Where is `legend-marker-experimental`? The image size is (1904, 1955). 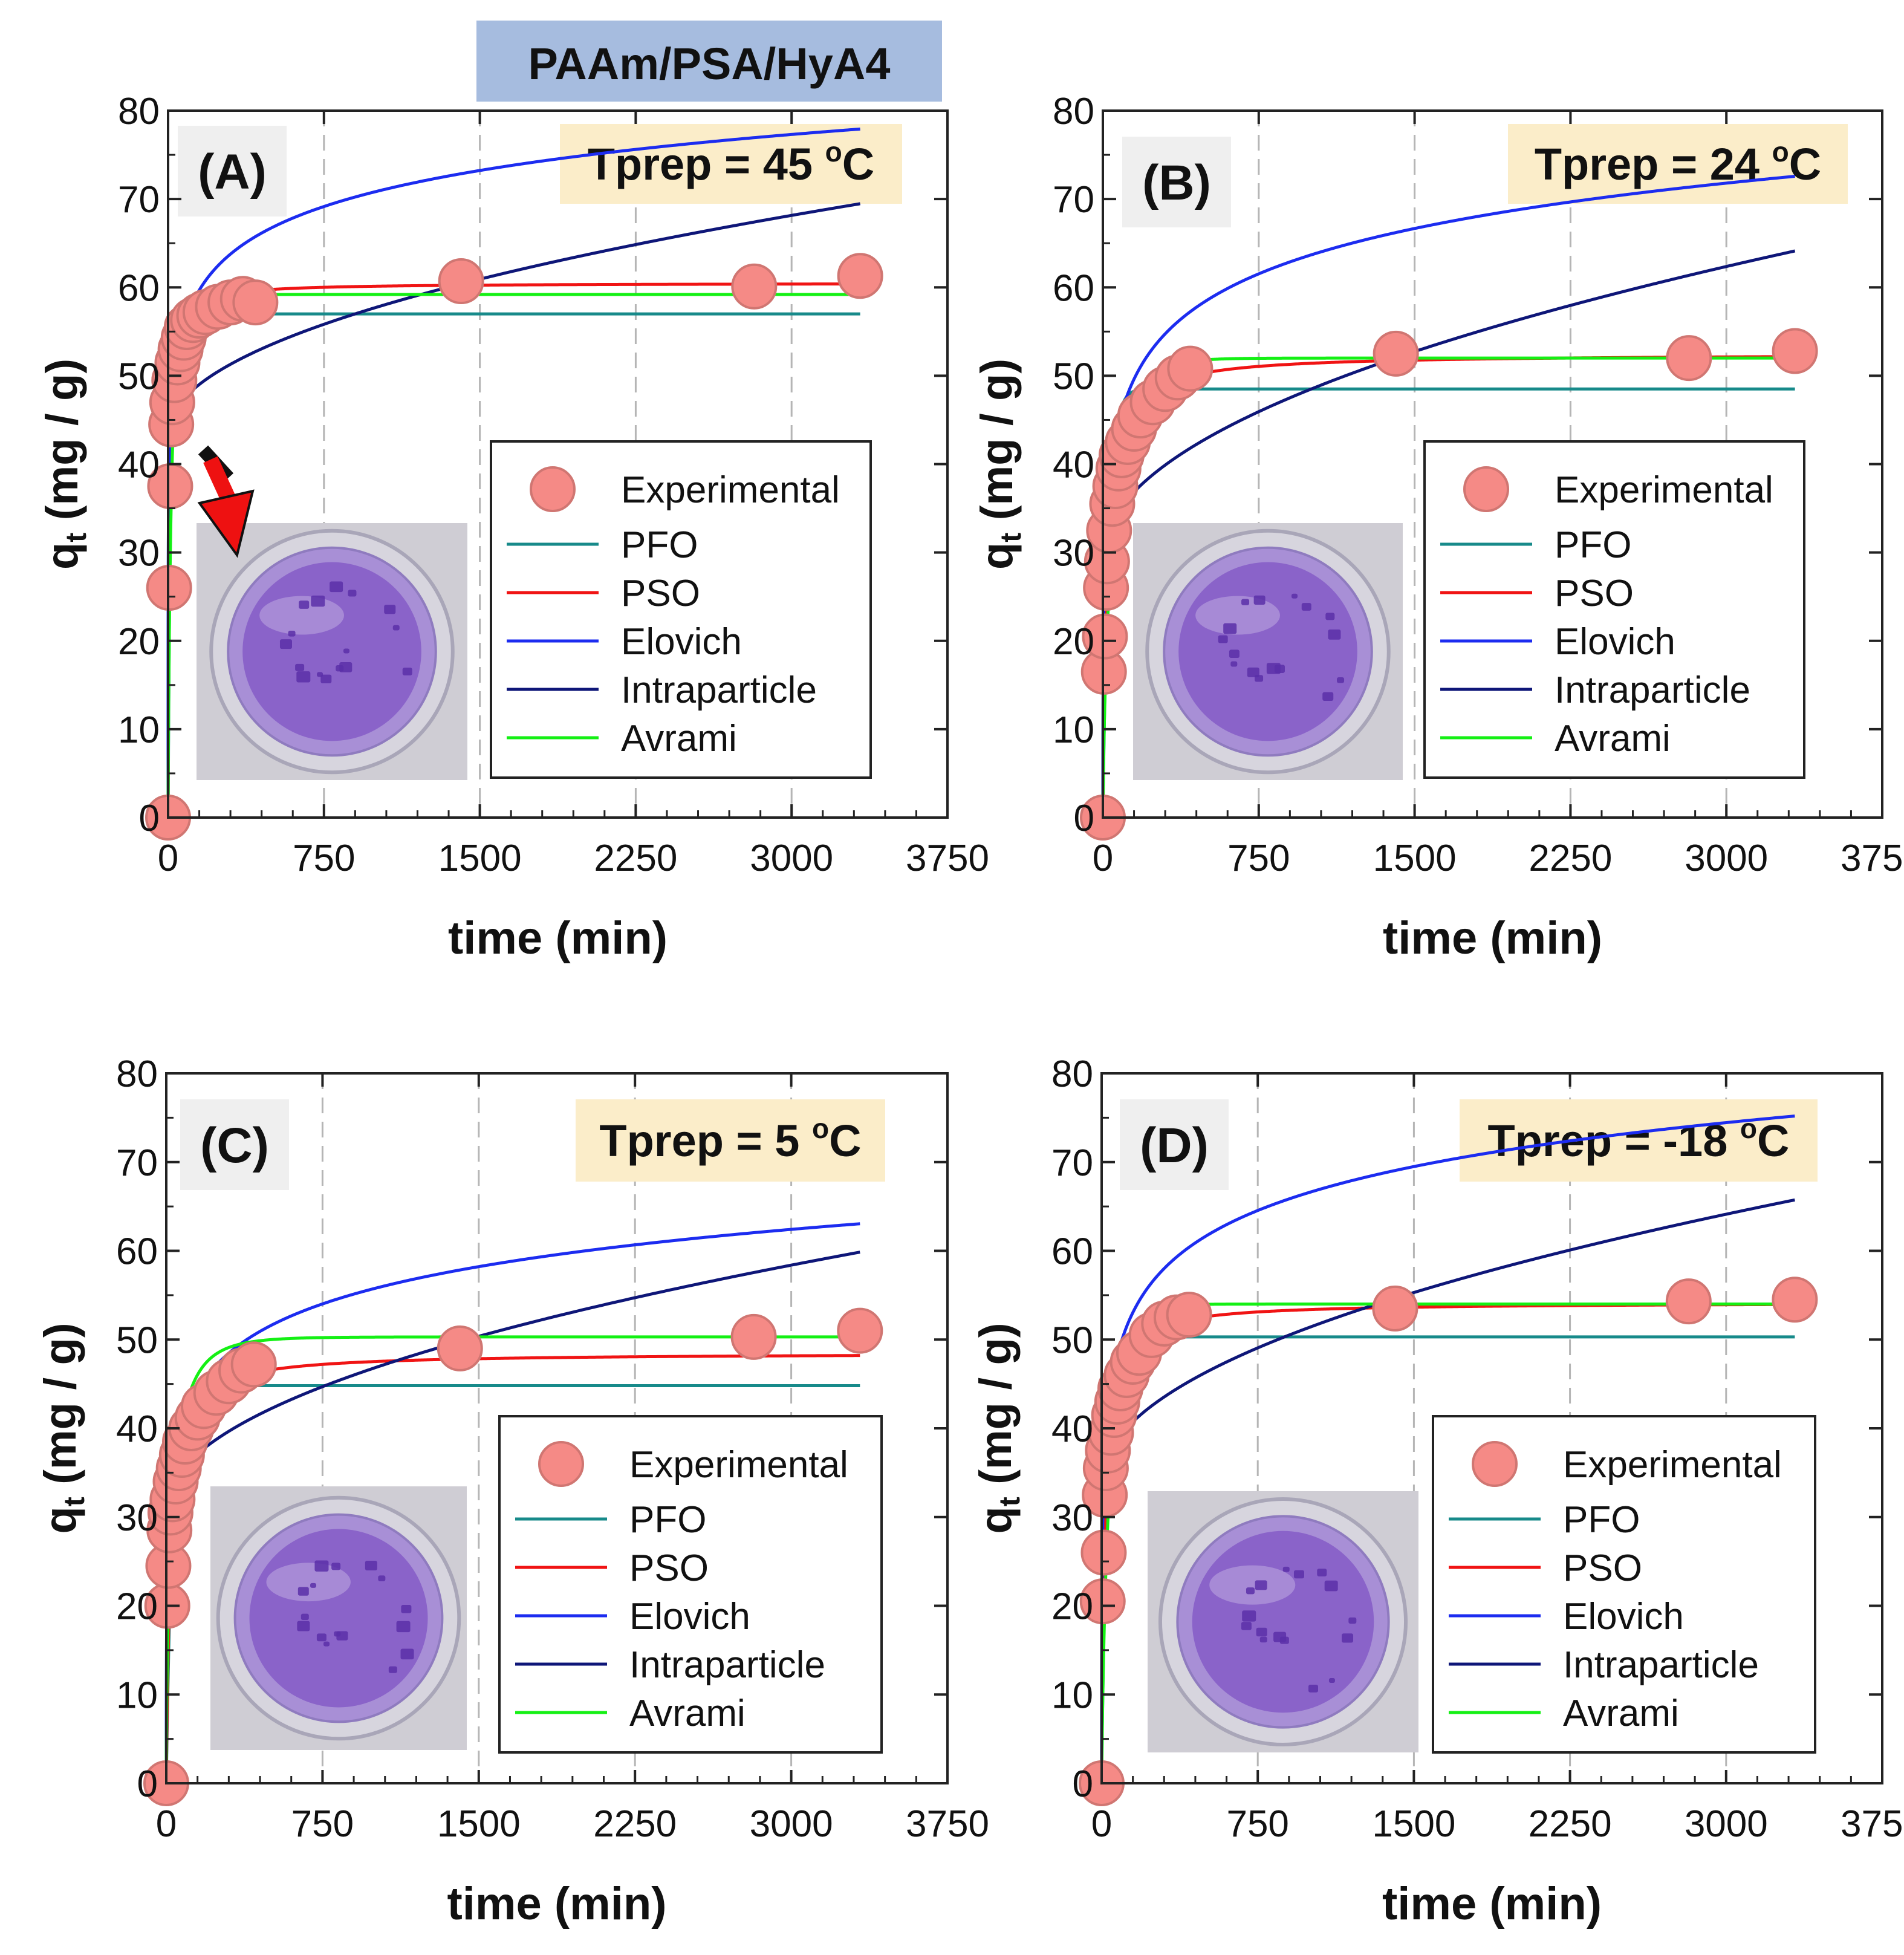
legend-marker-experimental is located at coordinates (1486, 489).